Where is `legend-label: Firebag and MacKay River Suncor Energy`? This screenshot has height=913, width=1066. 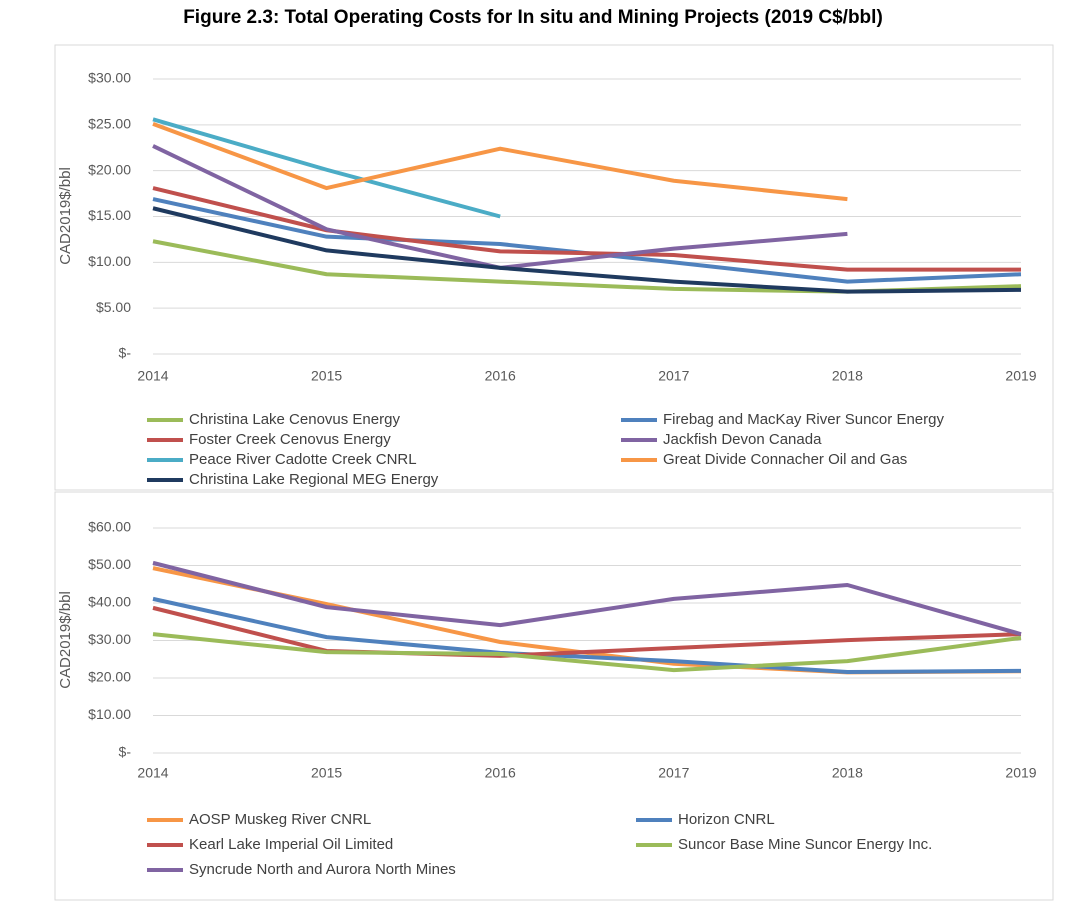 legend-label: Firebag and MacKay River Suncor Energy is located at coordinates (803, 419).